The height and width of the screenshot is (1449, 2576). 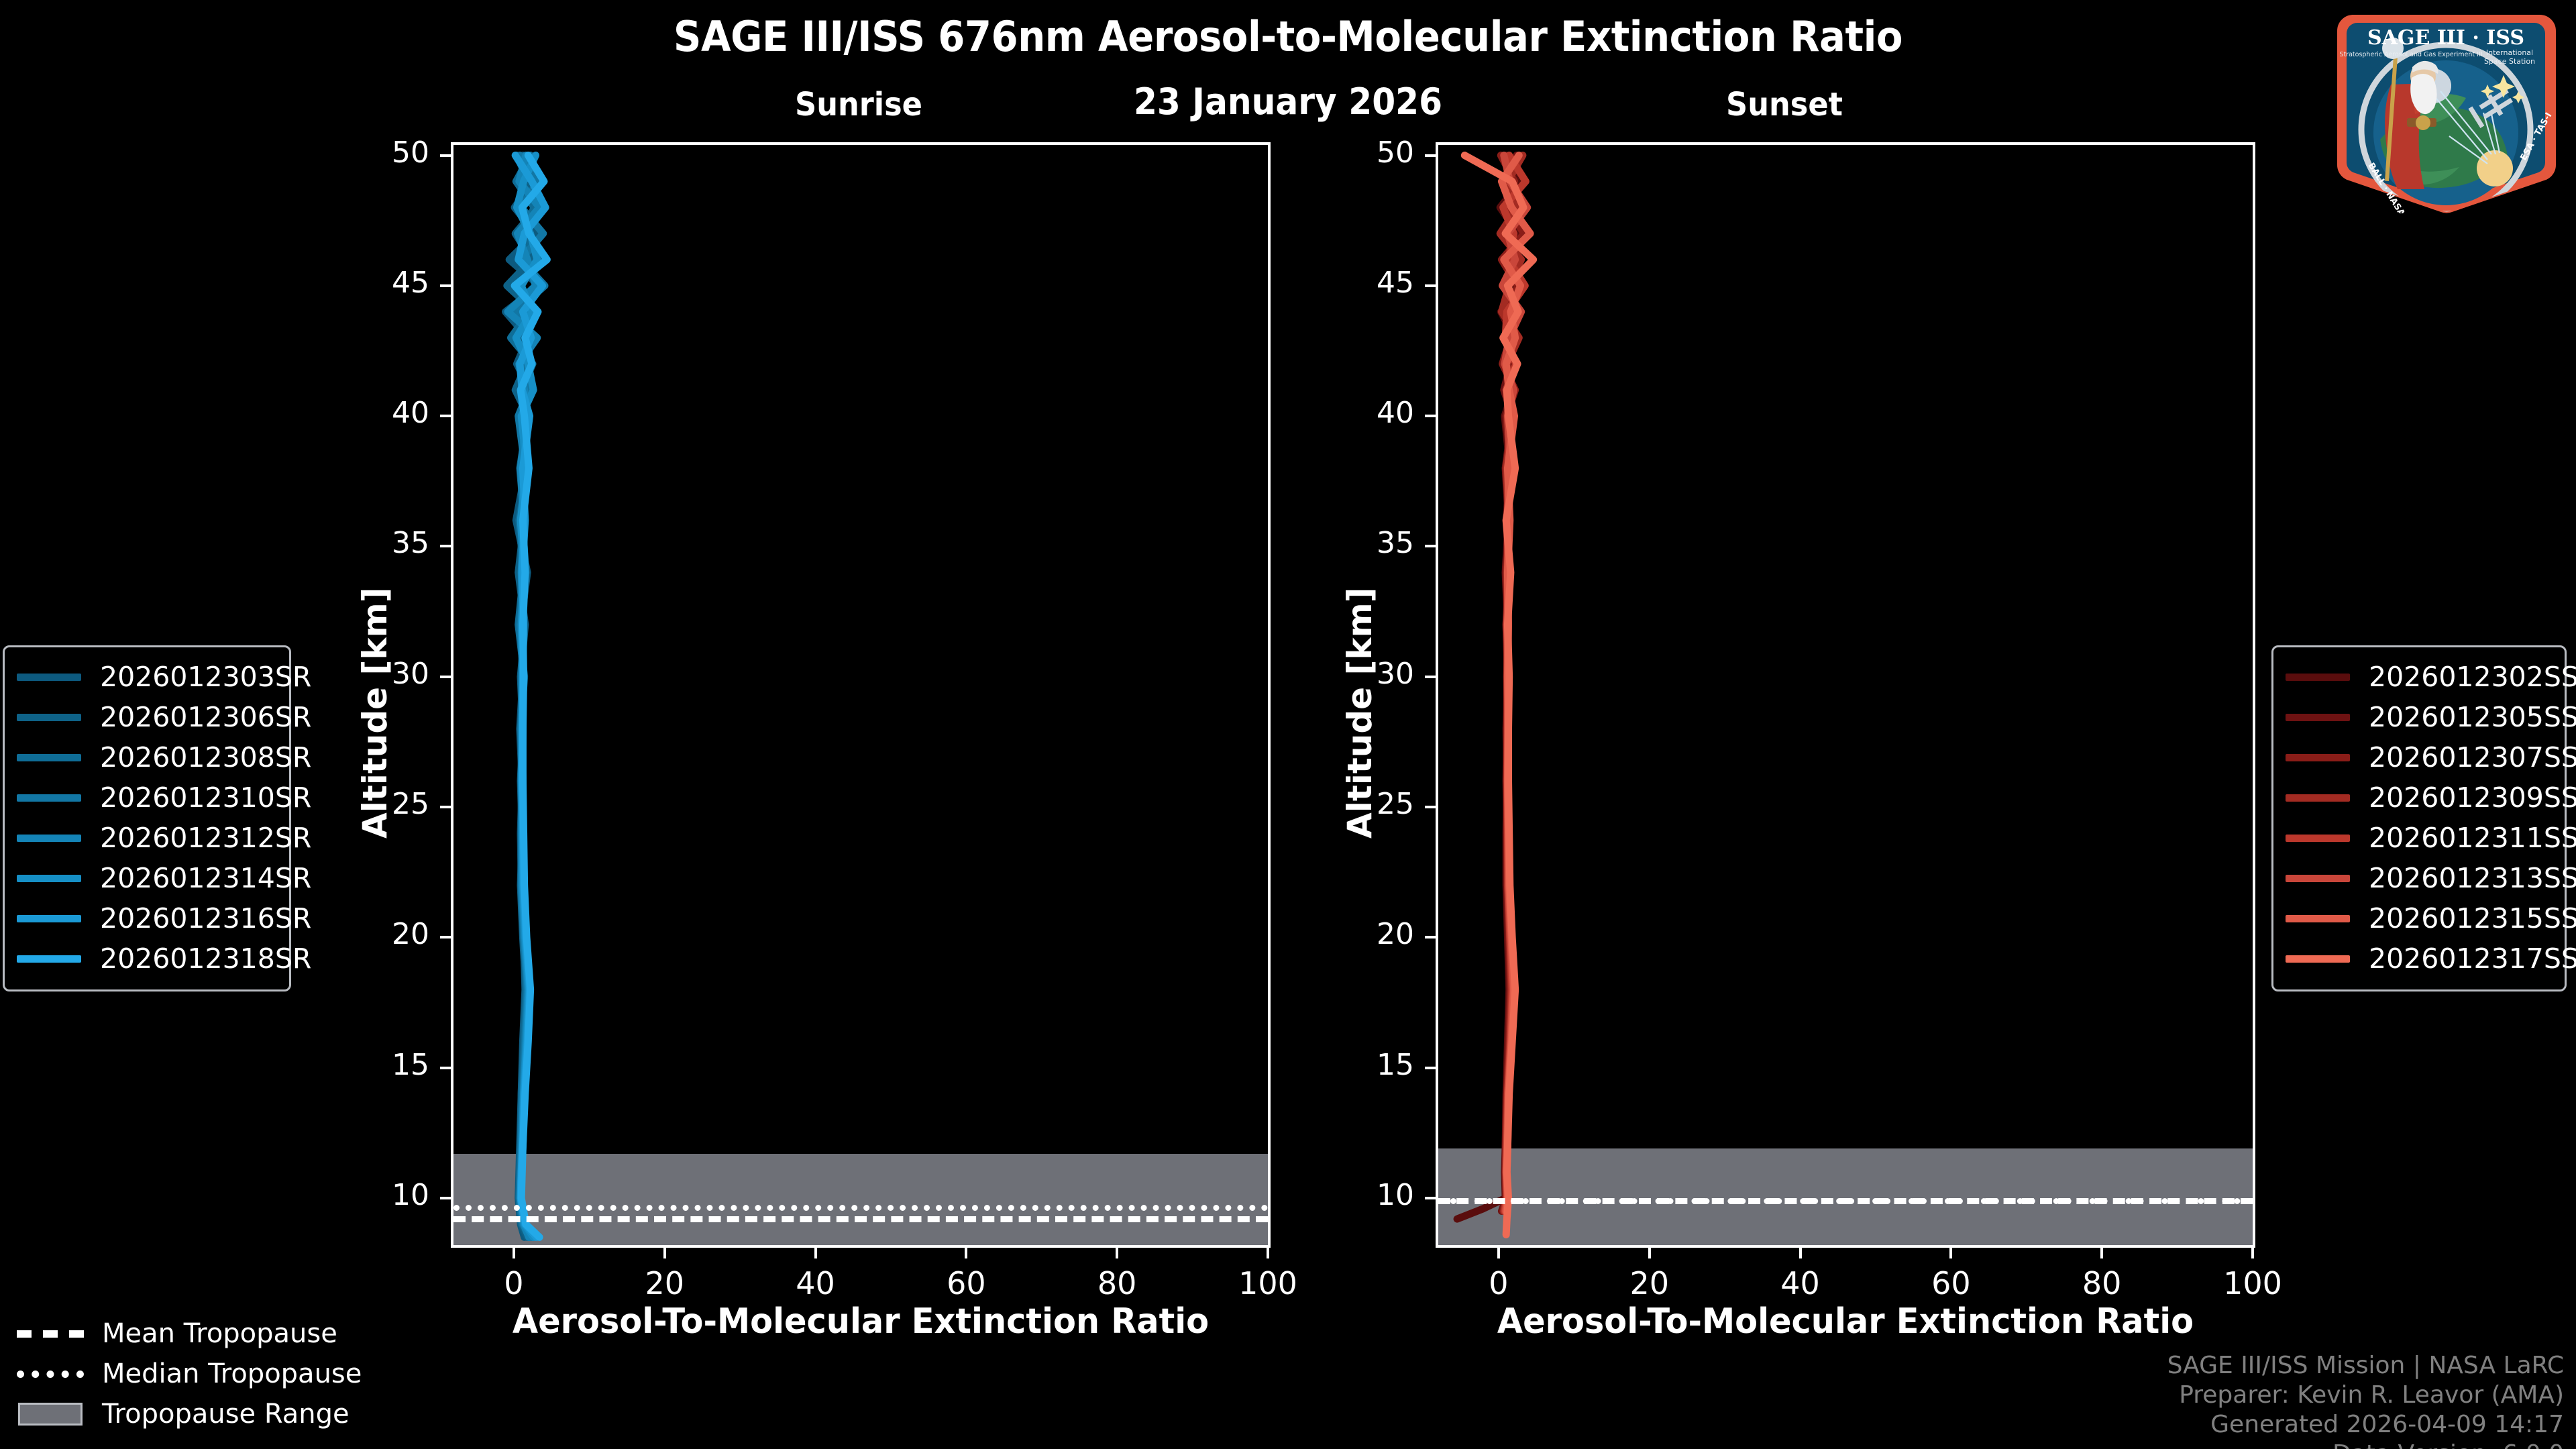 What do you see at coordinates (1649, 1283) in the screenshot?
I see `x-tick-label: 20` at bounding box center [1649, 1283].